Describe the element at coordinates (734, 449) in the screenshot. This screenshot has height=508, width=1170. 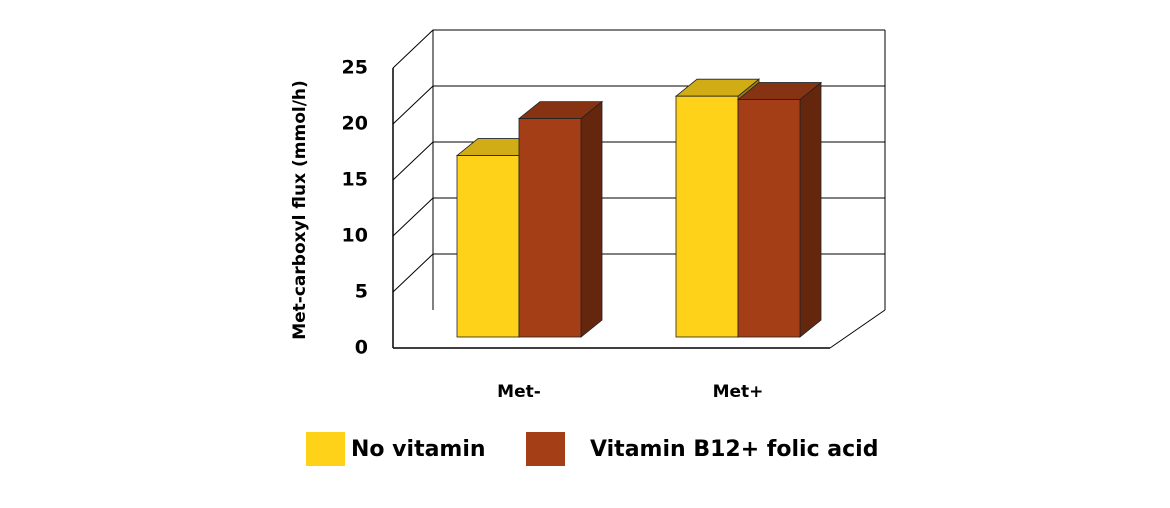
I see `legend-label: Vitamin B12+ folic acid` at that location.